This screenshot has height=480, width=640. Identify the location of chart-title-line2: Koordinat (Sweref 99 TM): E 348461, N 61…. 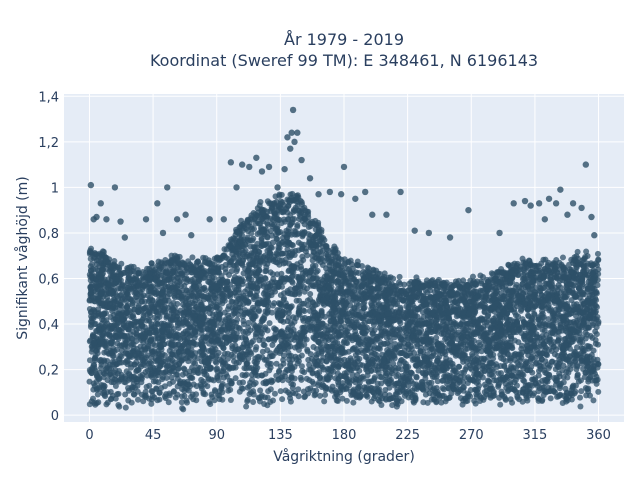
(344, 60).